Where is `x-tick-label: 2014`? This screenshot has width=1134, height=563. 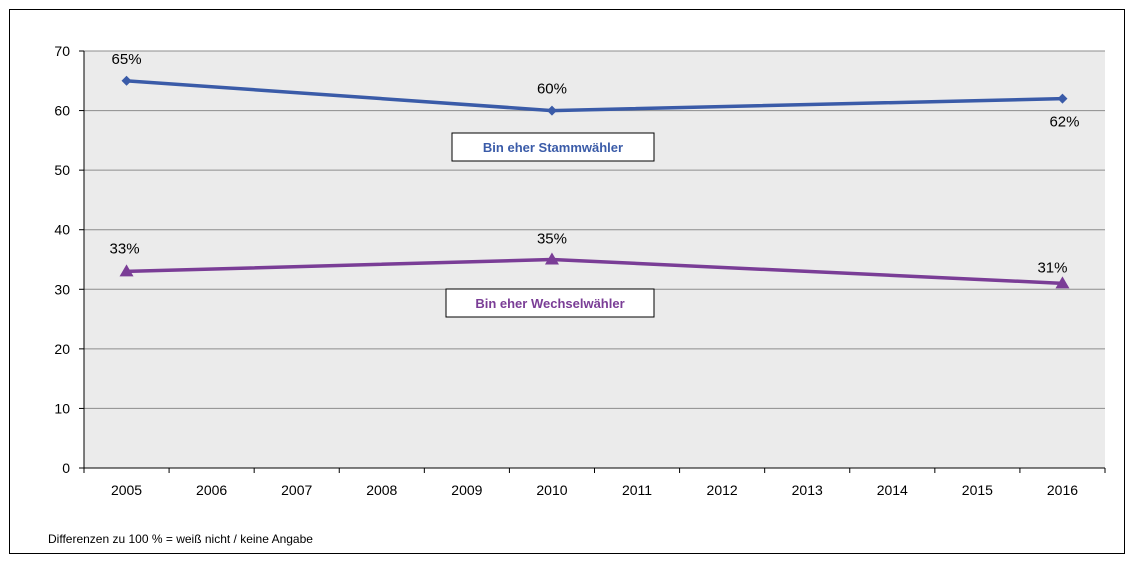
x-tick-label: 2014 is located at coordinates (892, 490).